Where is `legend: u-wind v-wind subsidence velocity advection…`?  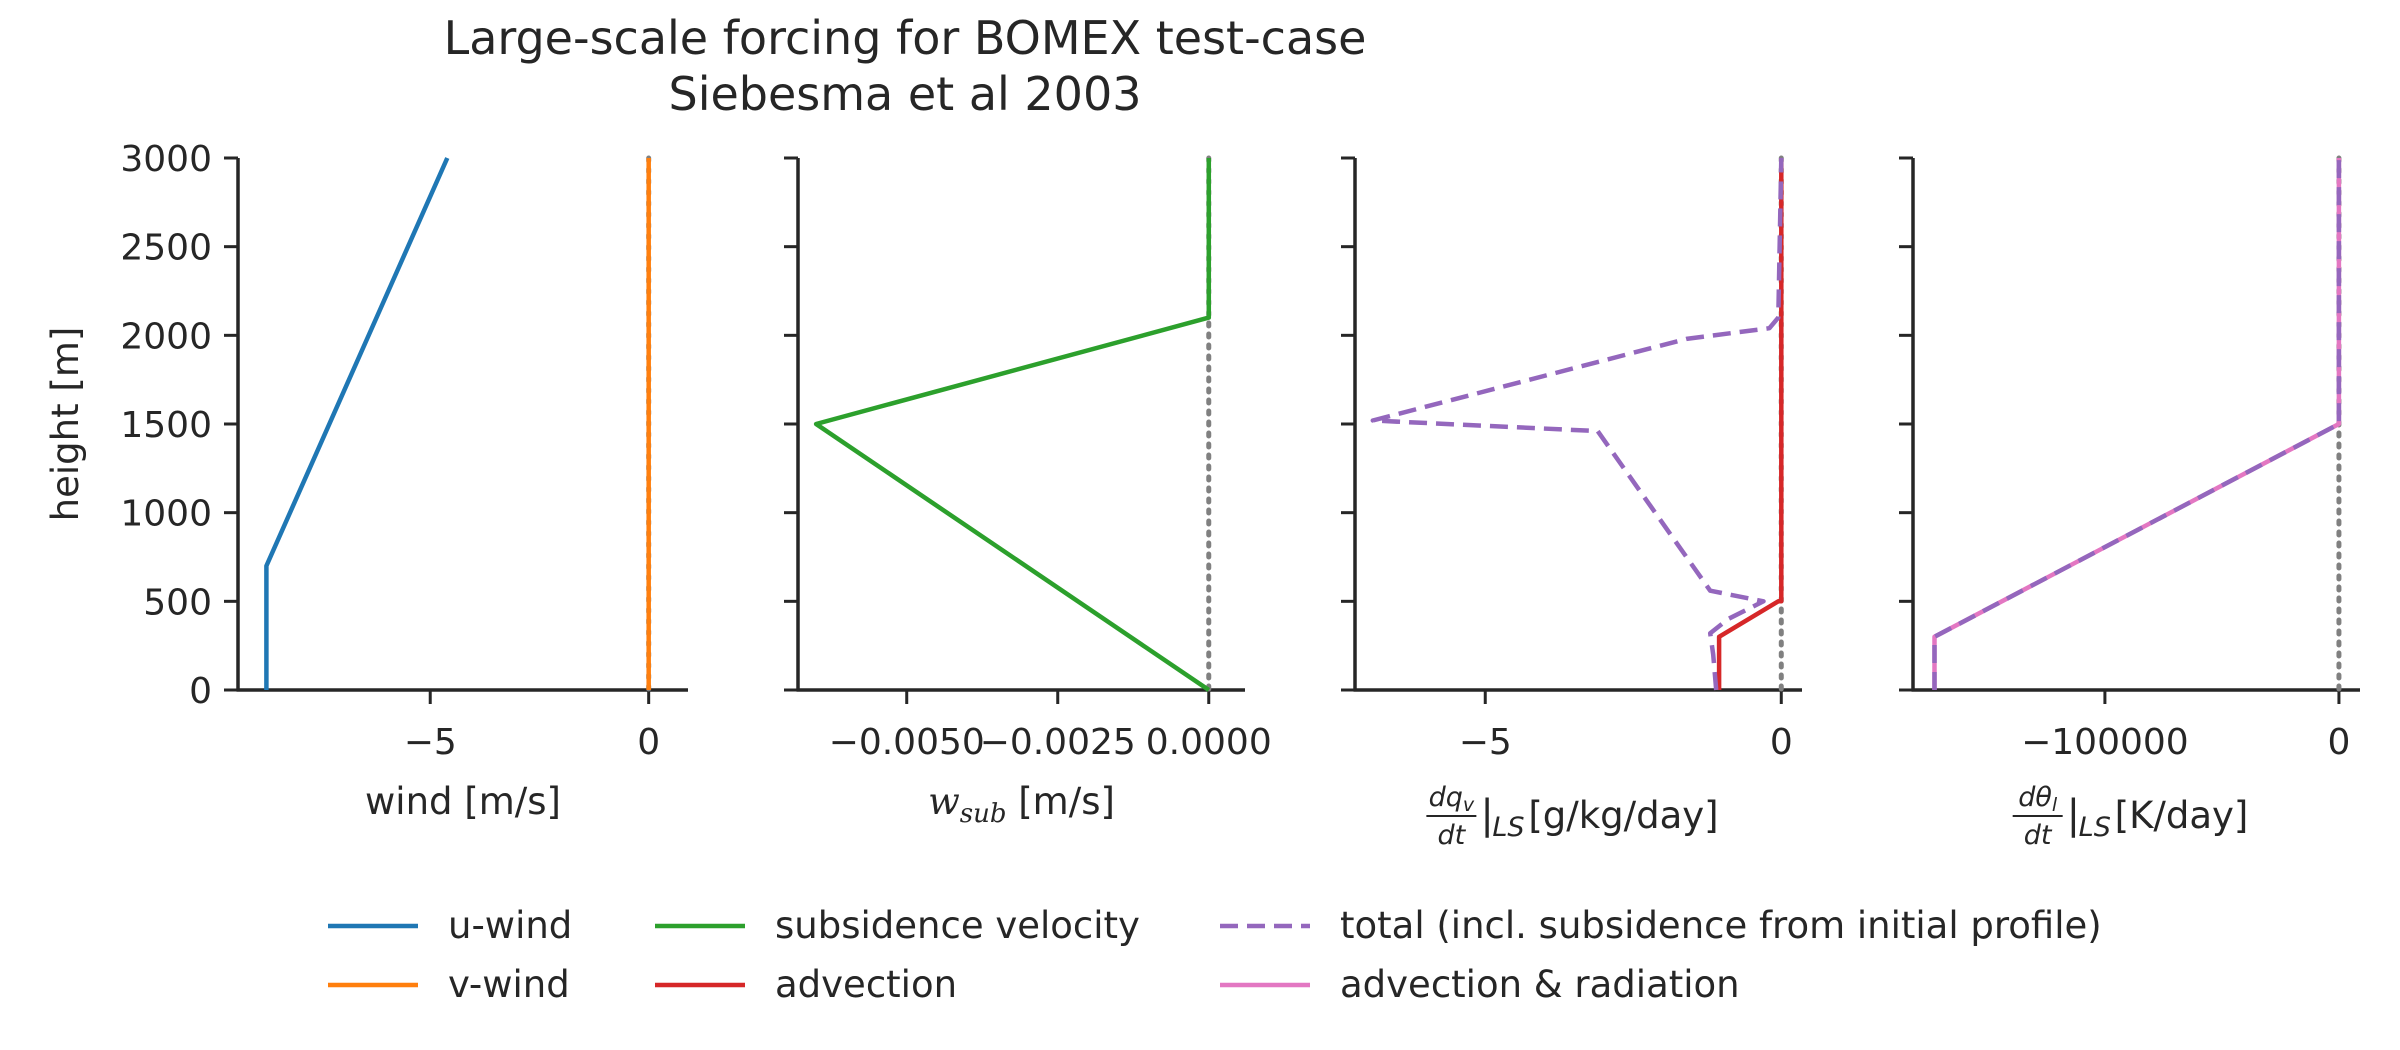 legend: u-wind v-wind subsidence velocity advection… is located at coordinates (1215, 955).